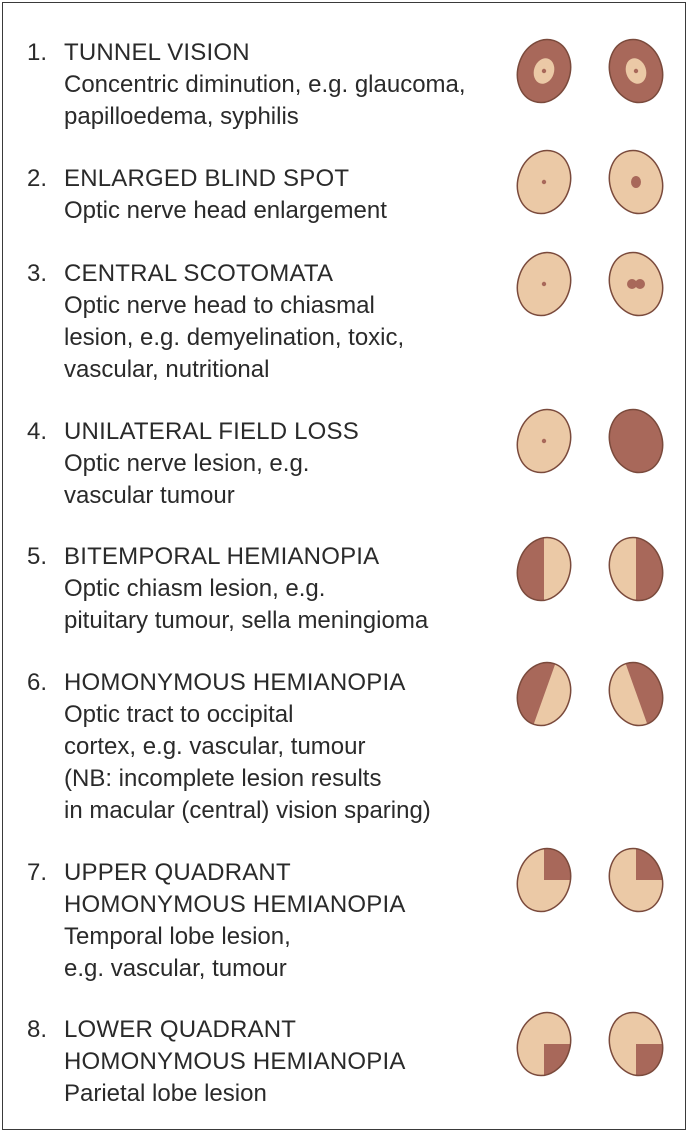 This screenshot has width=690, height=1134. I want to click on entry-description-line: e.g. vascular, tumour, so click(175, 968).